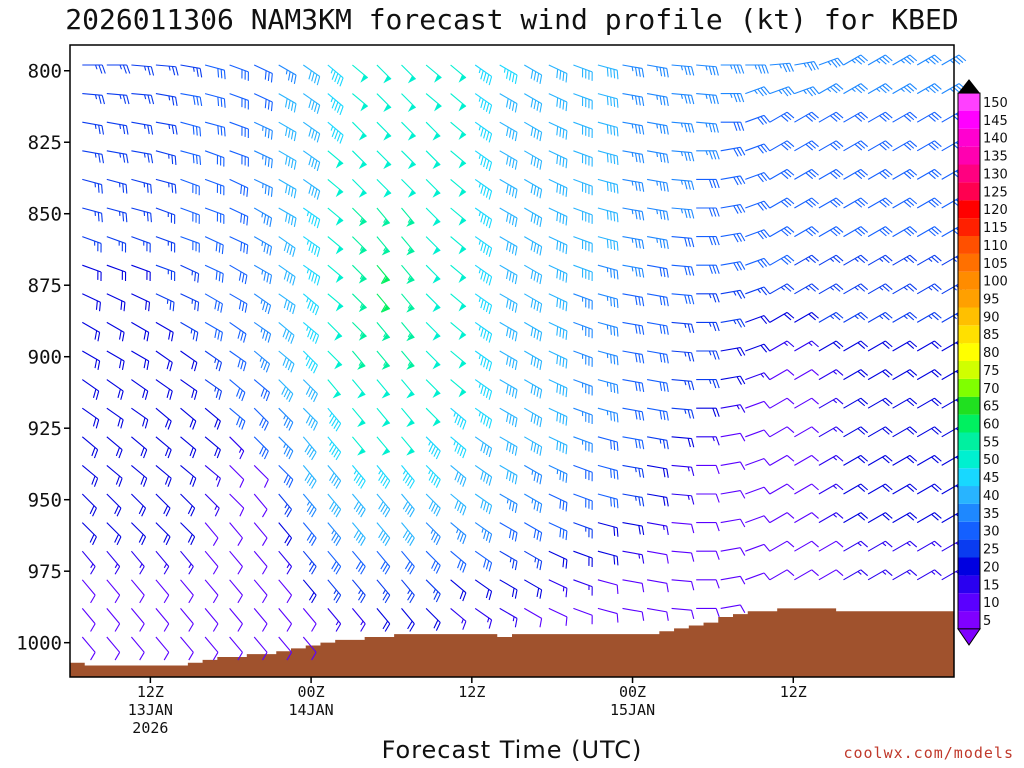 This screenshot has height=768, width=1024. Describe the element at coordinates (991, 425) in the screenshot. I see `colorbar-label: 60` at that location.